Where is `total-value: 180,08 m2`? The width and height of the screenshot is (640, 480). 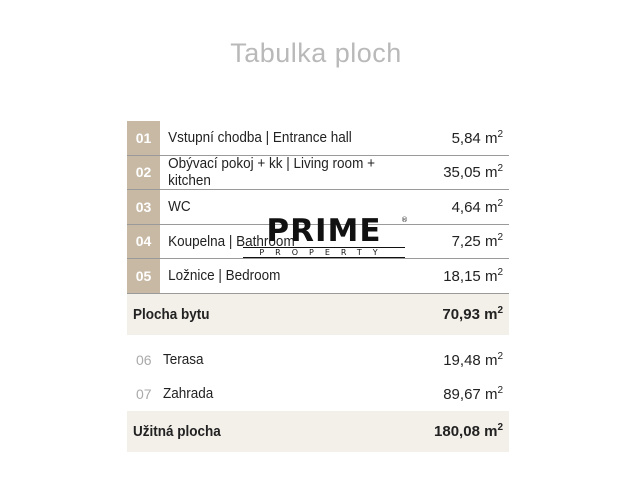
total-value: 180,08 m2 is located at coordinates (468, 431).